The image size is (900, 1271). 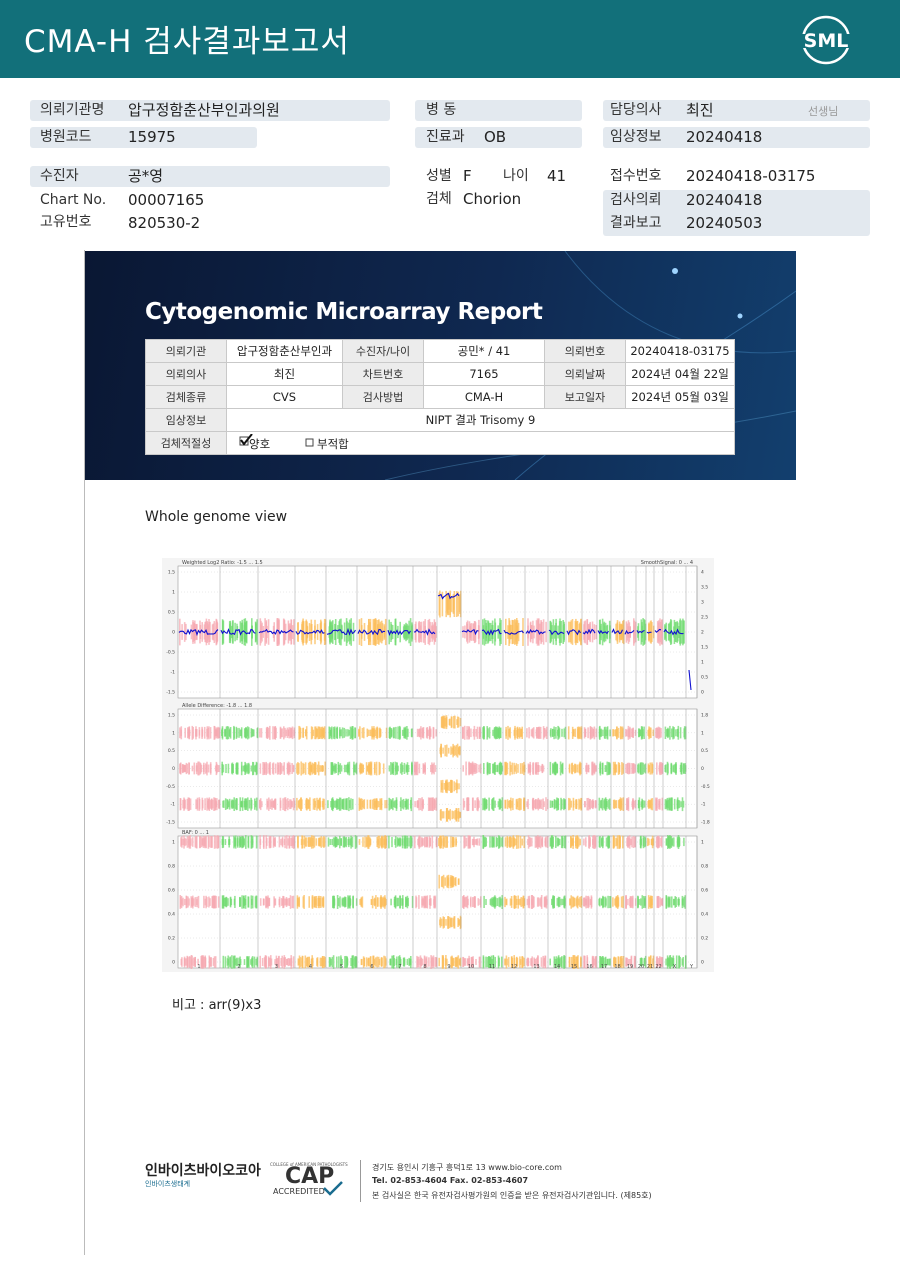 I want to click on smooth-signal, so click(x=556, y=632).